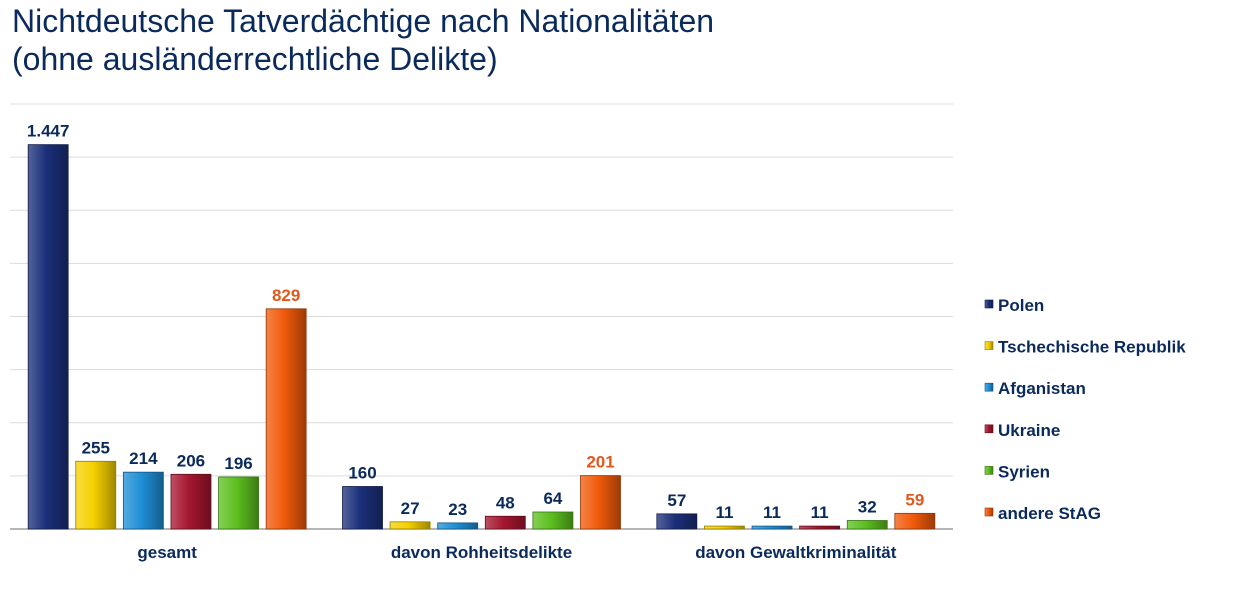 The height and width of the screenshot is (610, 1243). I want to click on legend-label: Polen, so click(1021, 305).